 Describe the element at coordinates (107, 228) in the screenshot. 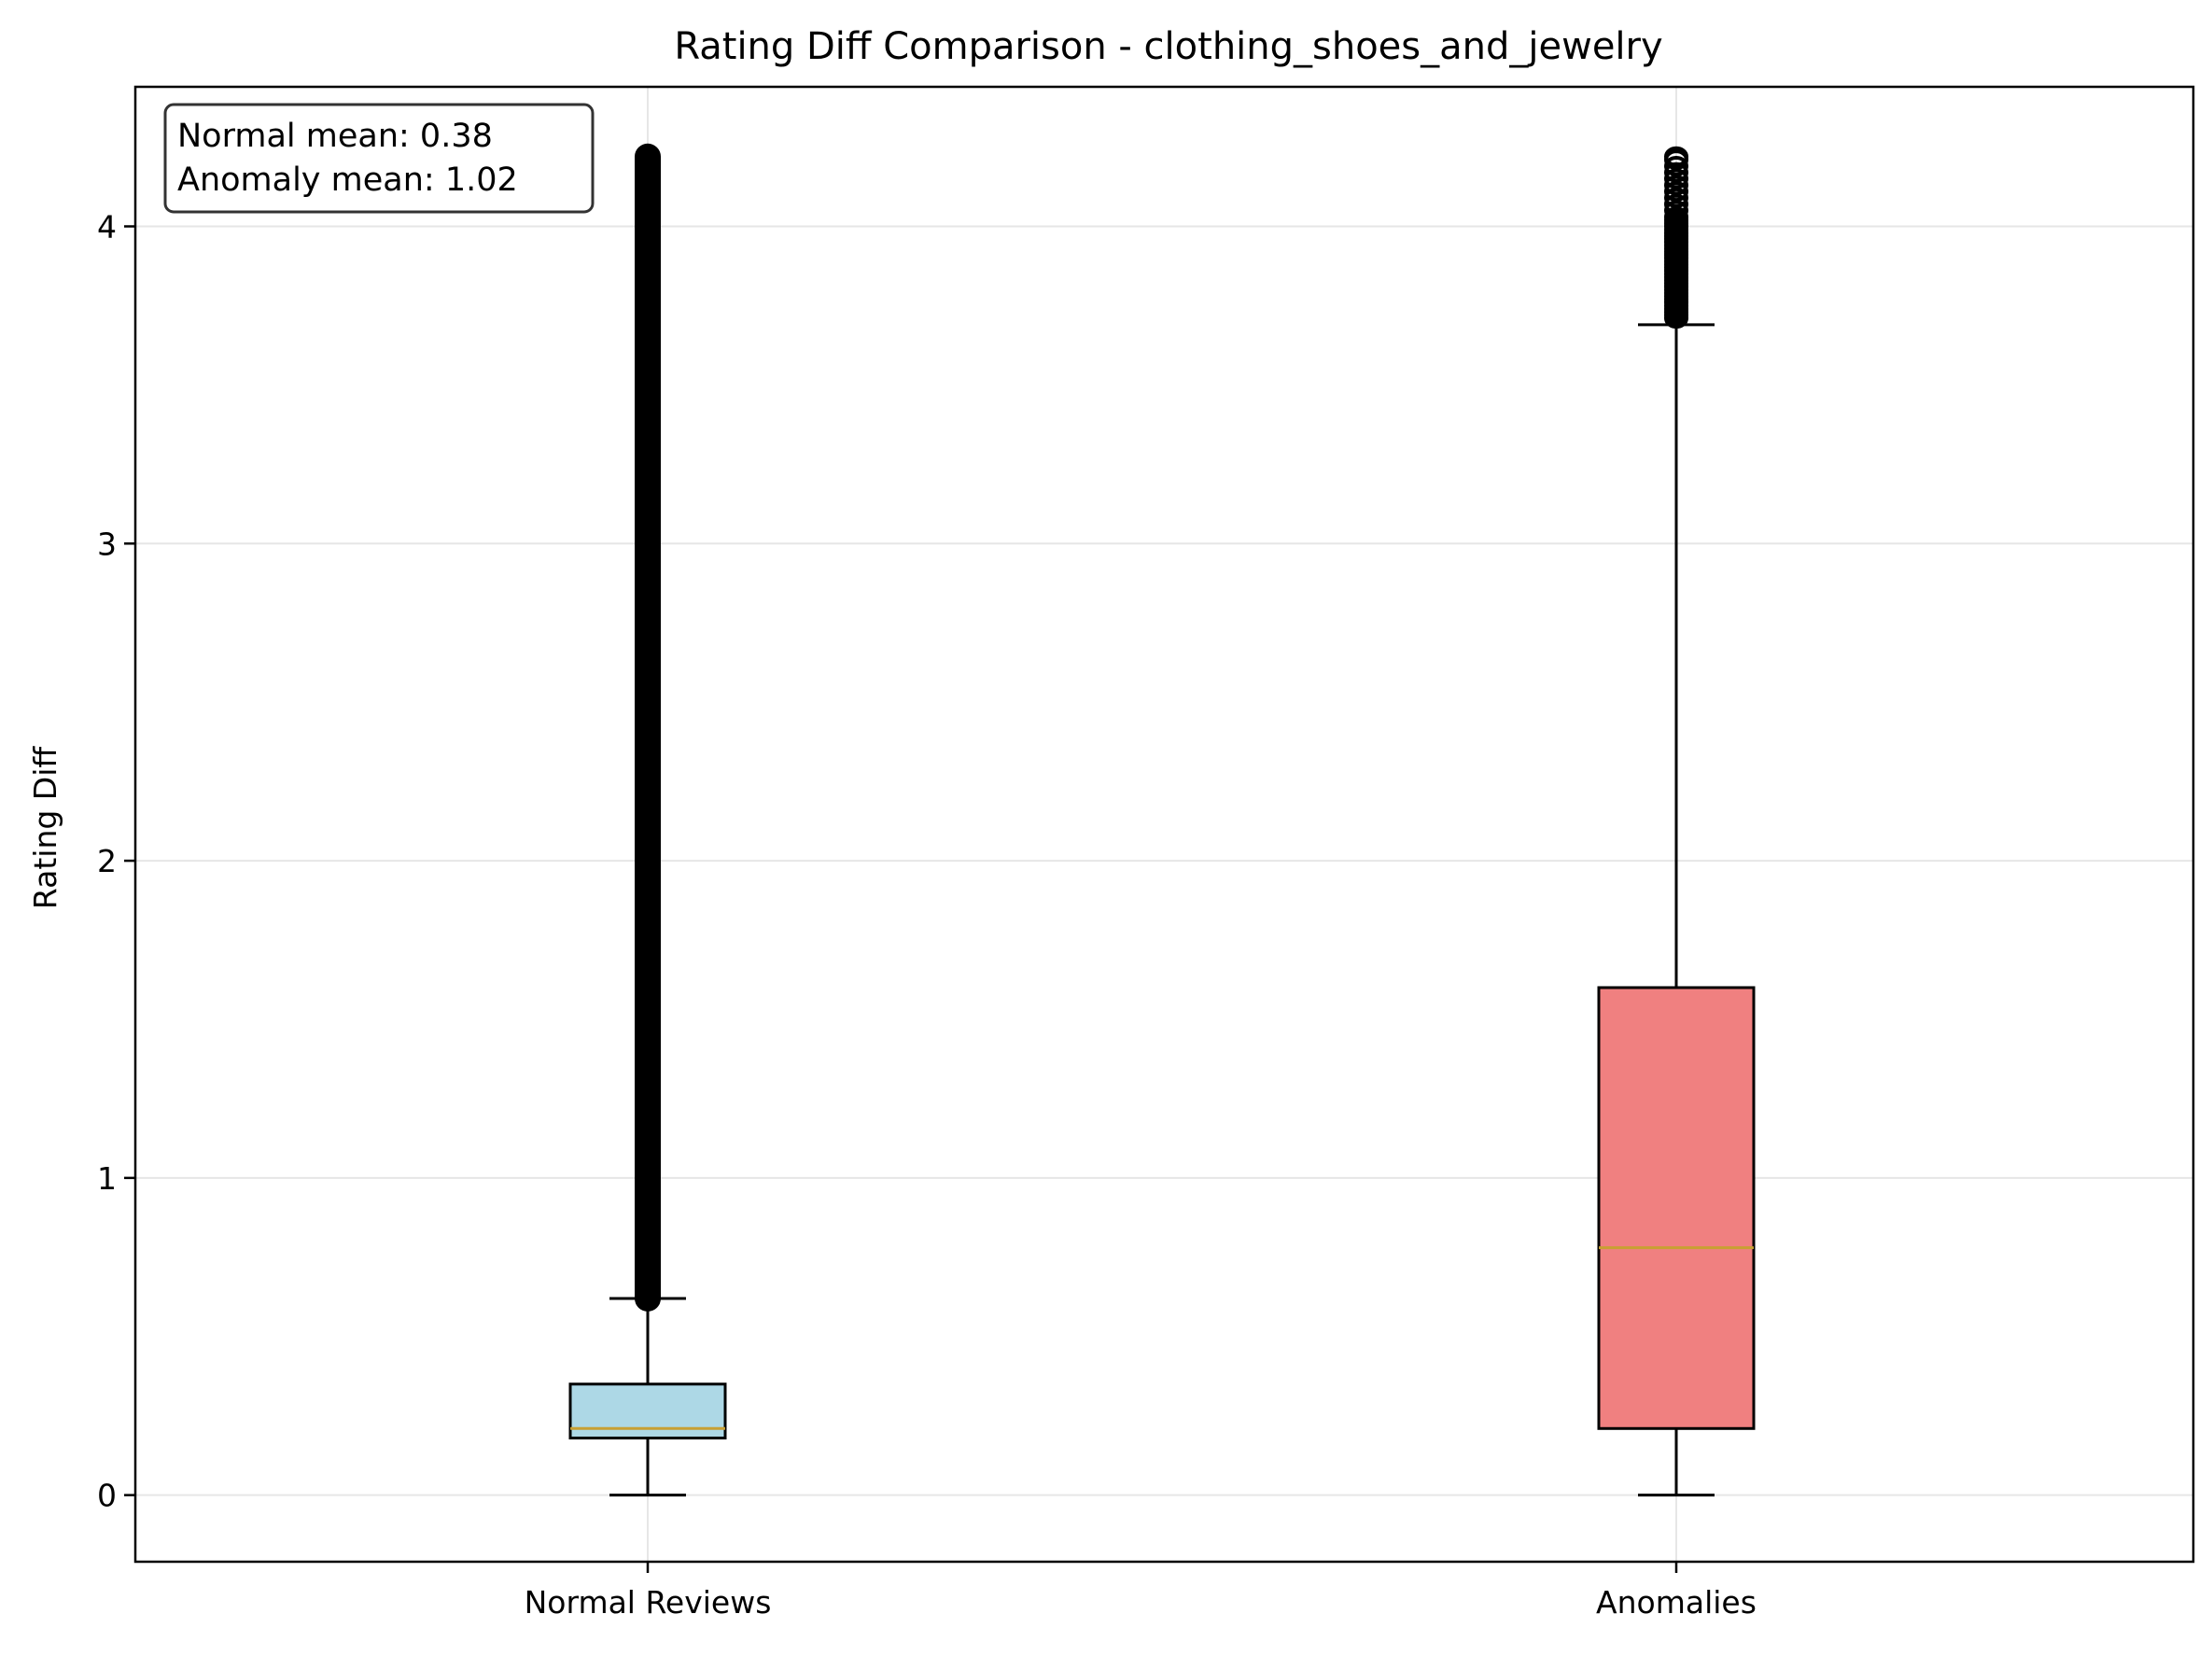

I see `y-tick-label: 4` at that location.